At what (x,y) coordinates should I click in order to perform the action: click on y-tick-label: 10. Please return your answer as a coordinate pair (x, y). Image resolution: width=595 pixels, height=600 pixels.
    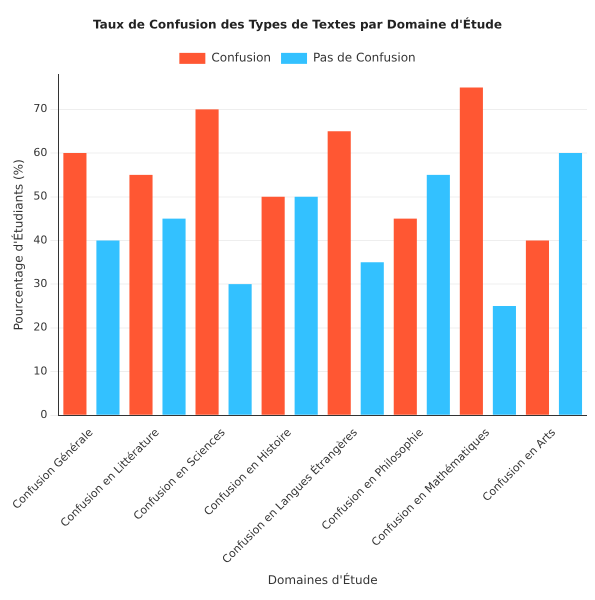
    Looking at the image, I should click on (40, 371).